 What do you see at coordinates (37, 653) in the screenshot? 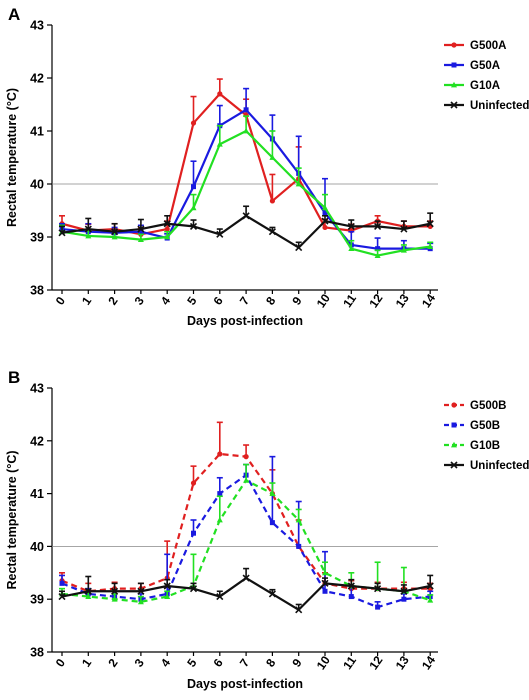
I see `y-tick-label: 38` at bounding box center [37, 653].